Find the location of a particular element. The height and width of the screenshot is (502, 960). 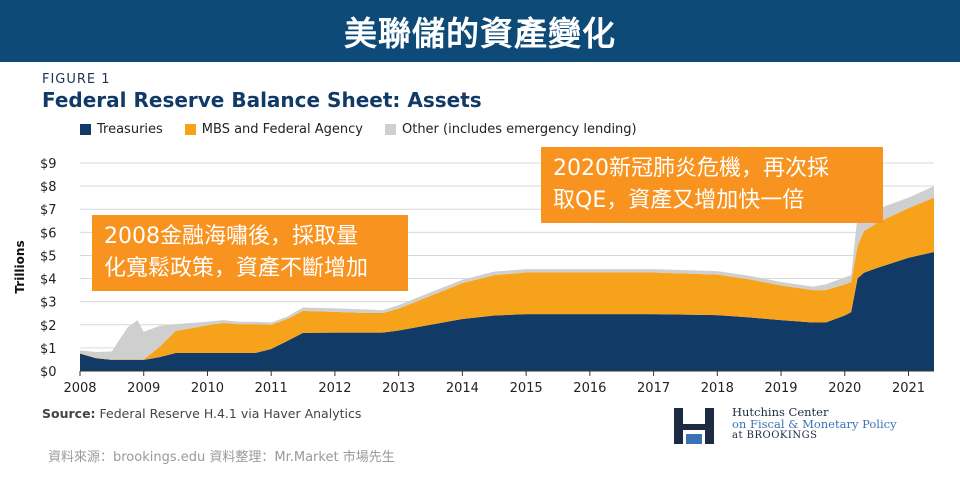

x-tick-label: 2011 is located at coordinates (271, 388).